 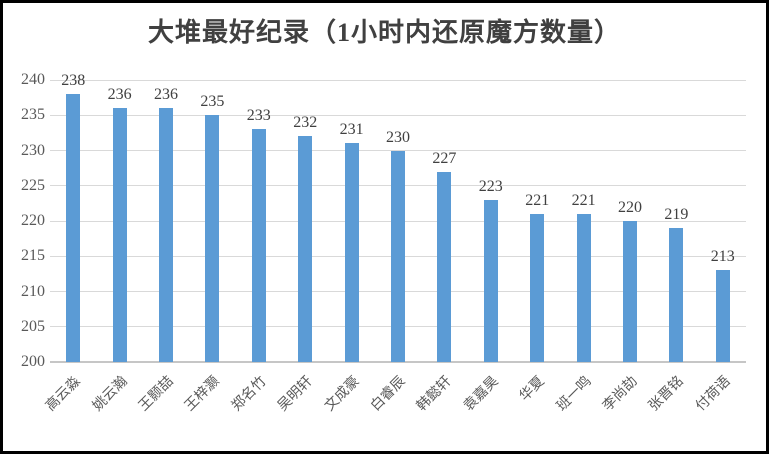 What do you see at coordinates (305, 123) in the screenshot?
I see `bar-value-label: 232` at bounding box center [305, 123].